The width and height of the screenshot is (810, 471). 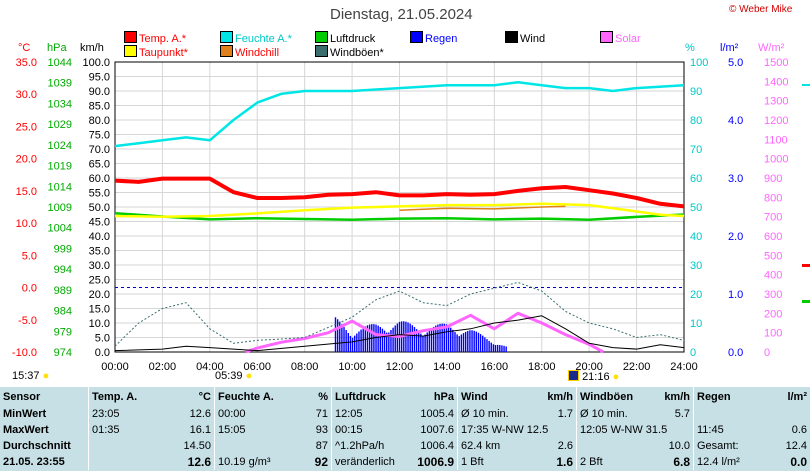 What do you see at coordinates (690, 48) in the screenshot?
I see `pct-axis-title: %` at bounding box center [690, 48].